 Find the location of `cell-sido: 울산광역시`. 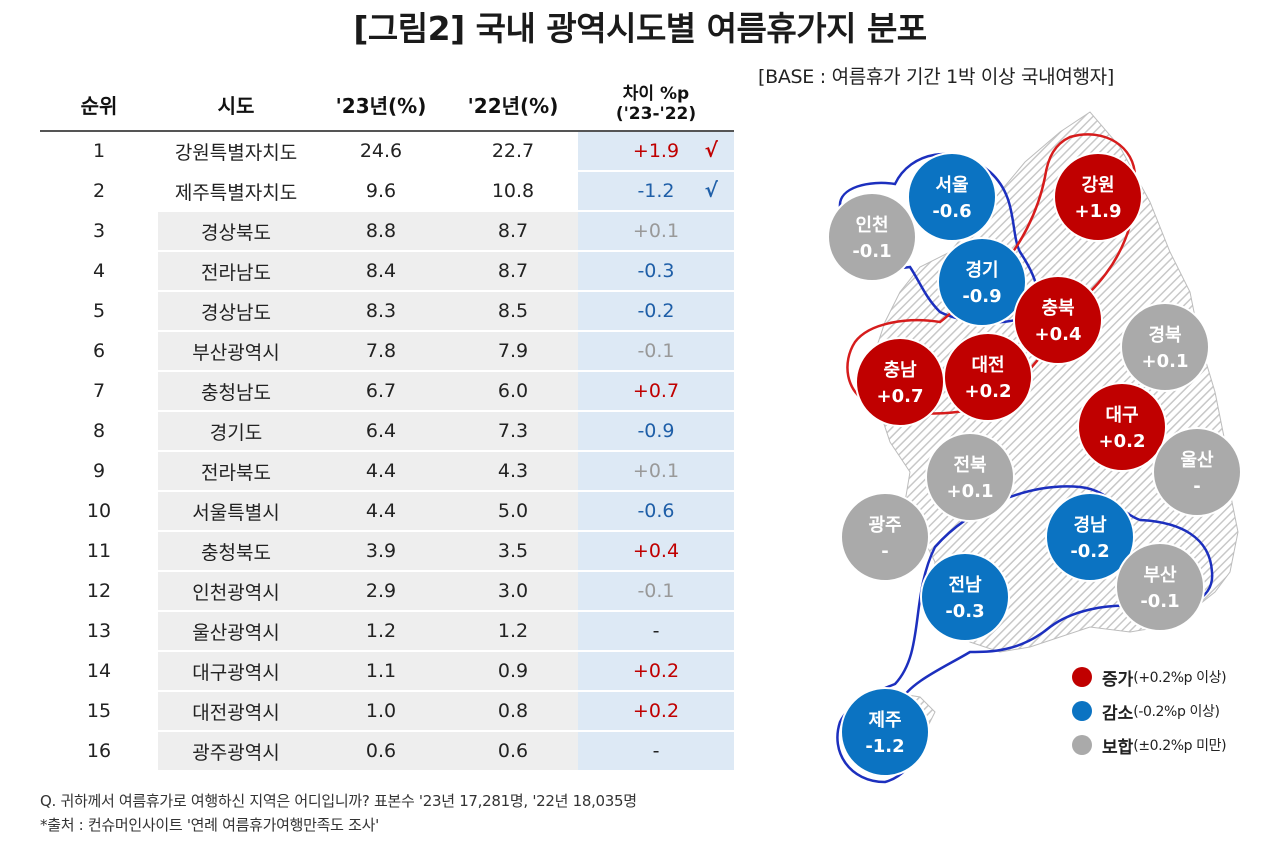

cell-sido: 울산광역시 is located at coordinates (236, 631).